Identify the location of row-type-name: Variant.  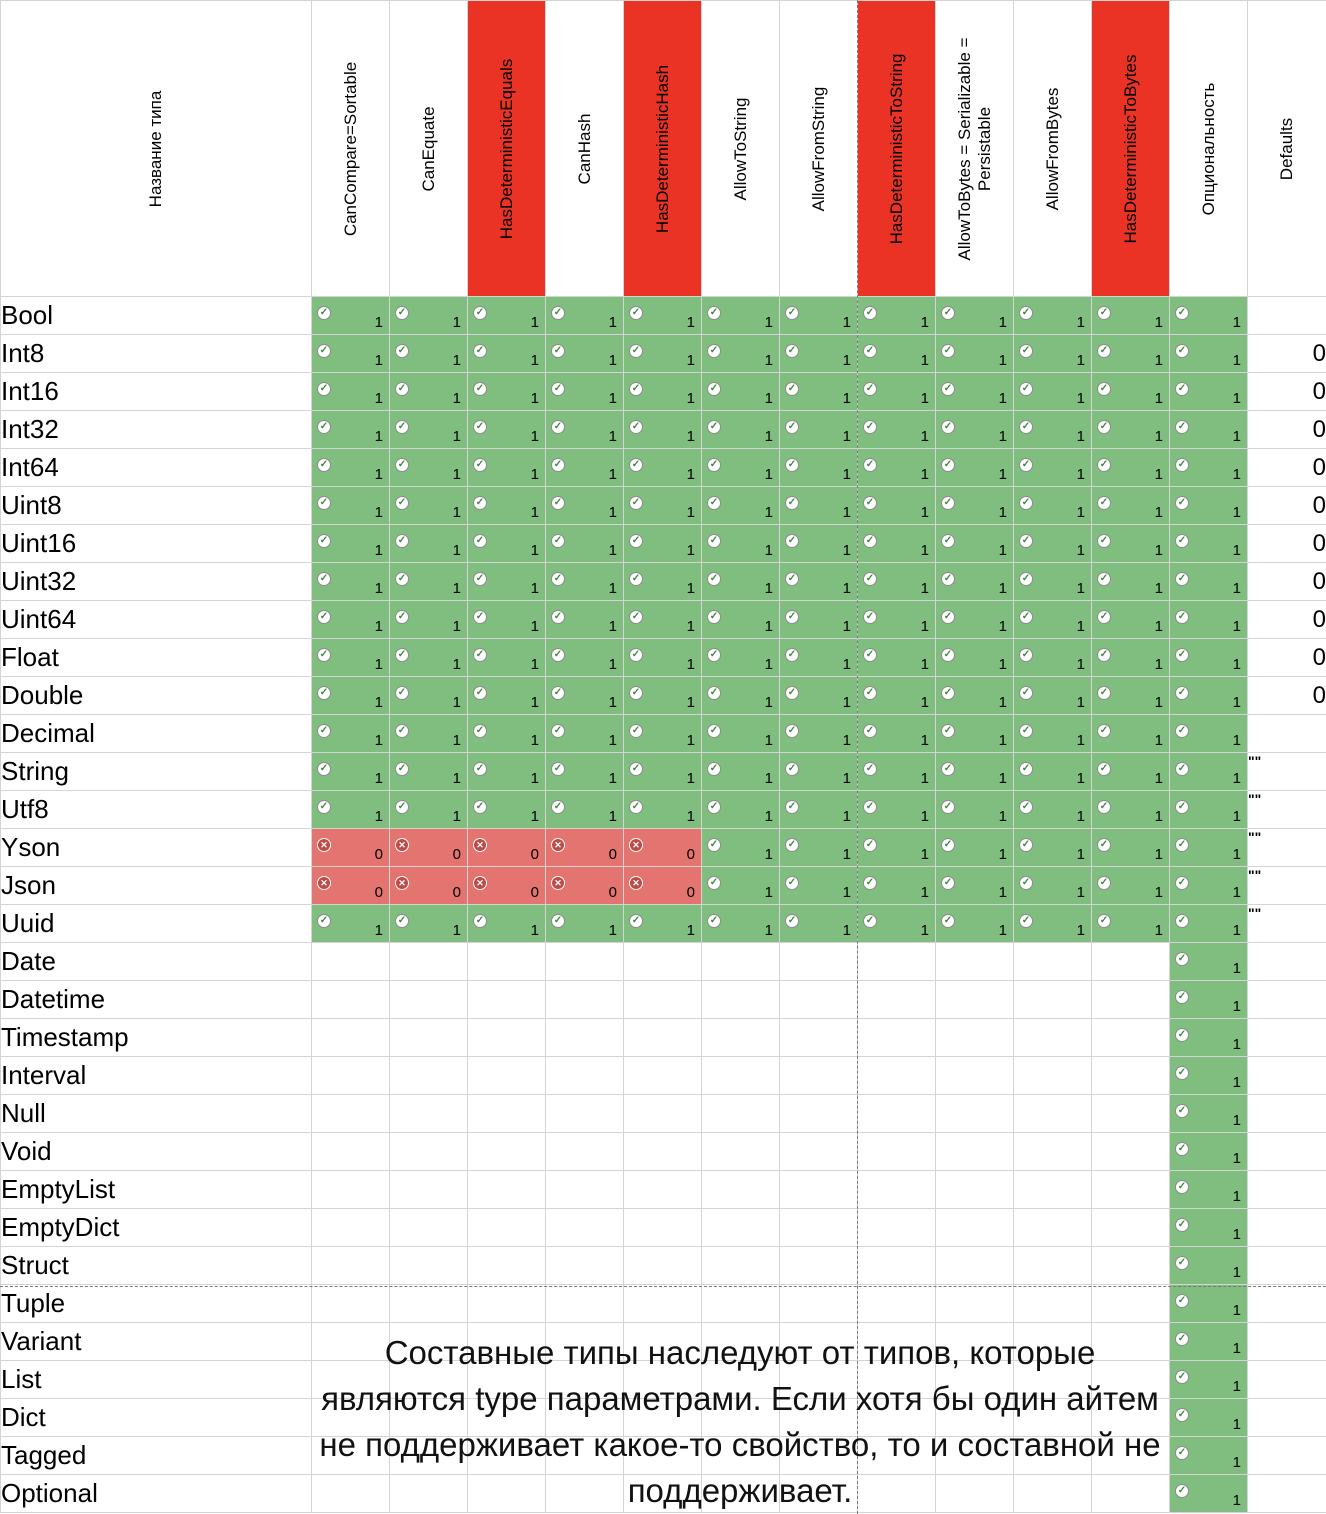
(156, 1341).